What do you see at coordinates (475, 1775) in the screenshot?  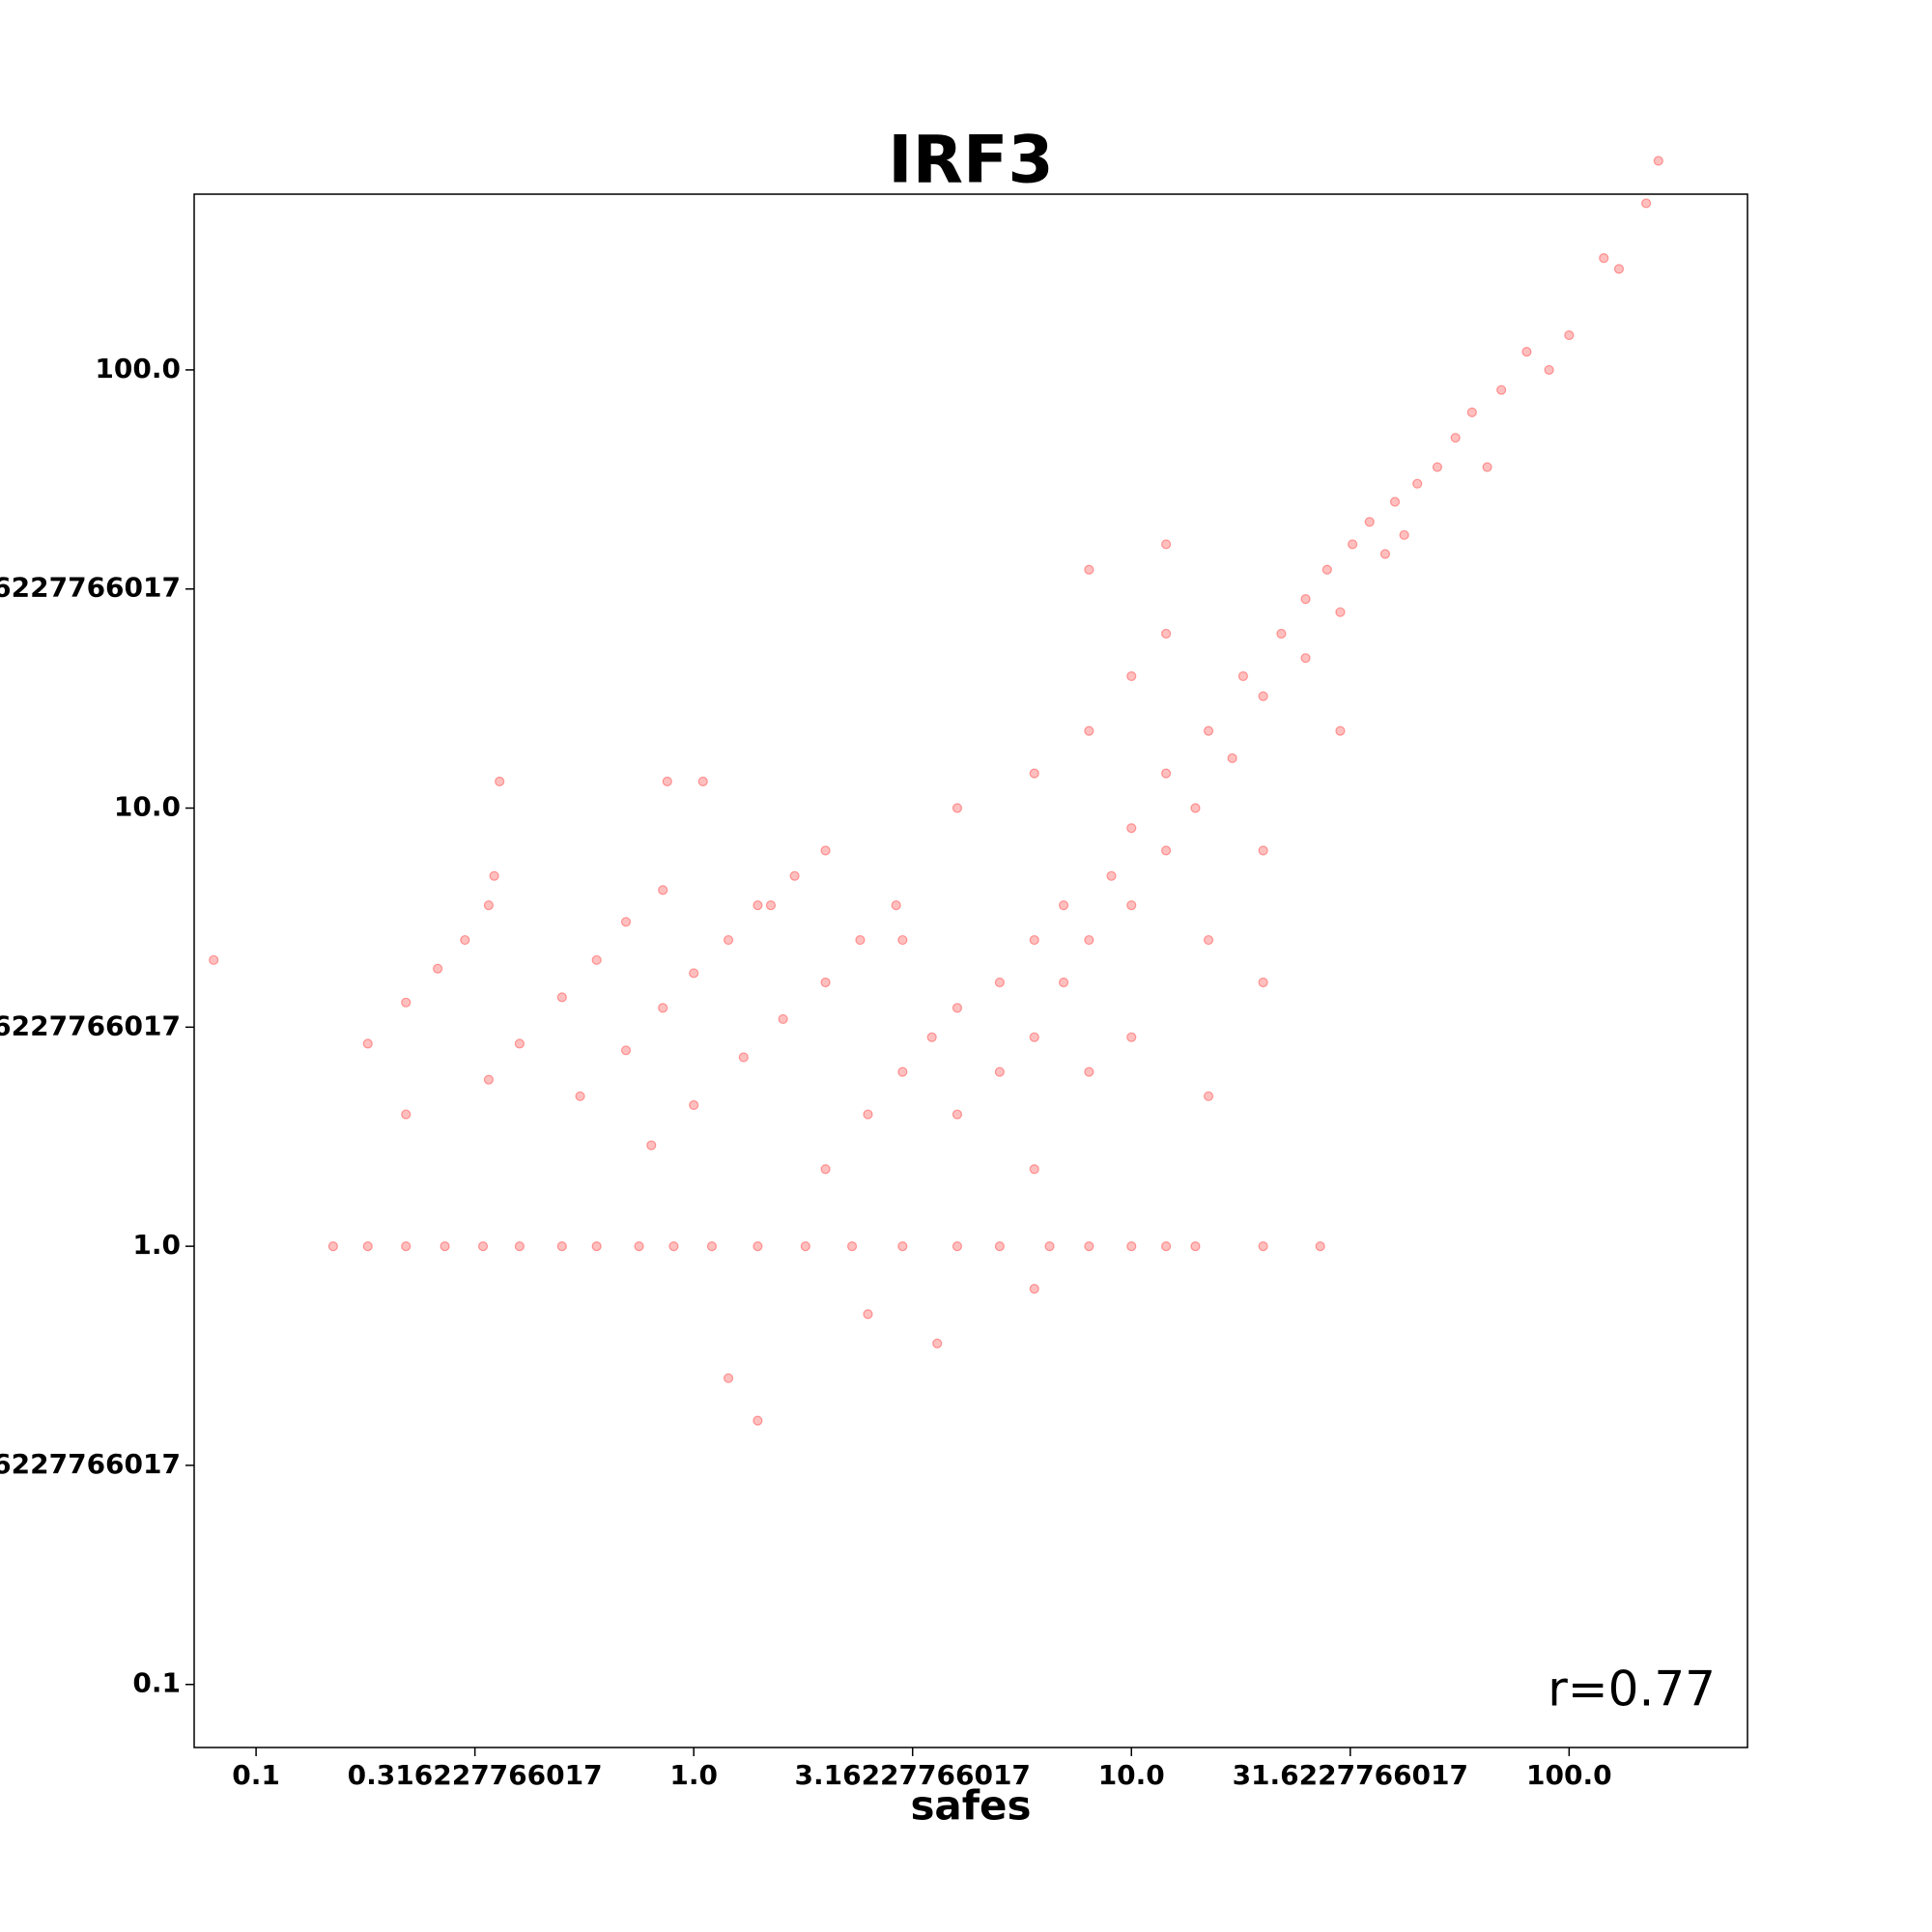 I see `x-tick-label: 0.316227766017` at bounding box center [475, 1775].